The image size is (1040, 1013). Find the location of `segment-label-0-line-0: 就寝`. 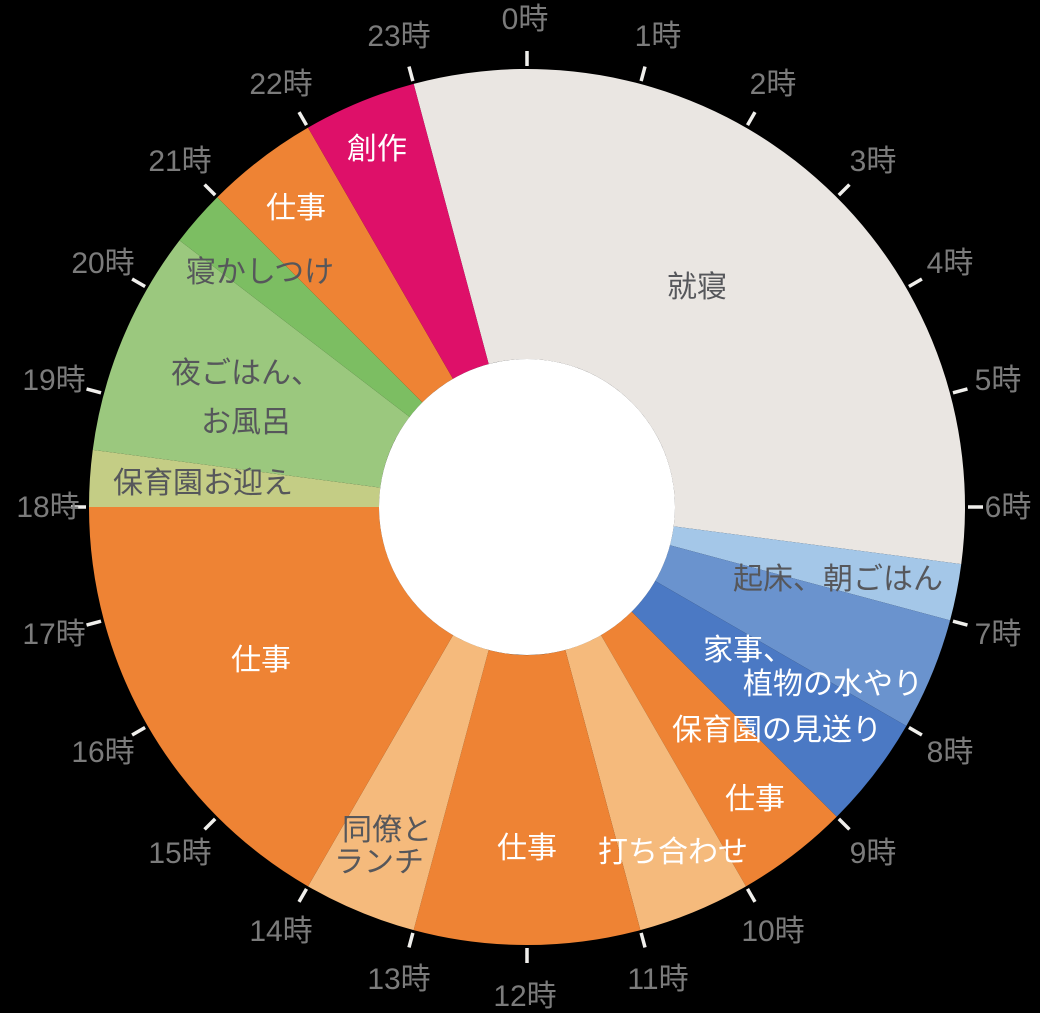

segment-label-0-line-0: 就寝 is located at coordinates (697, 287).